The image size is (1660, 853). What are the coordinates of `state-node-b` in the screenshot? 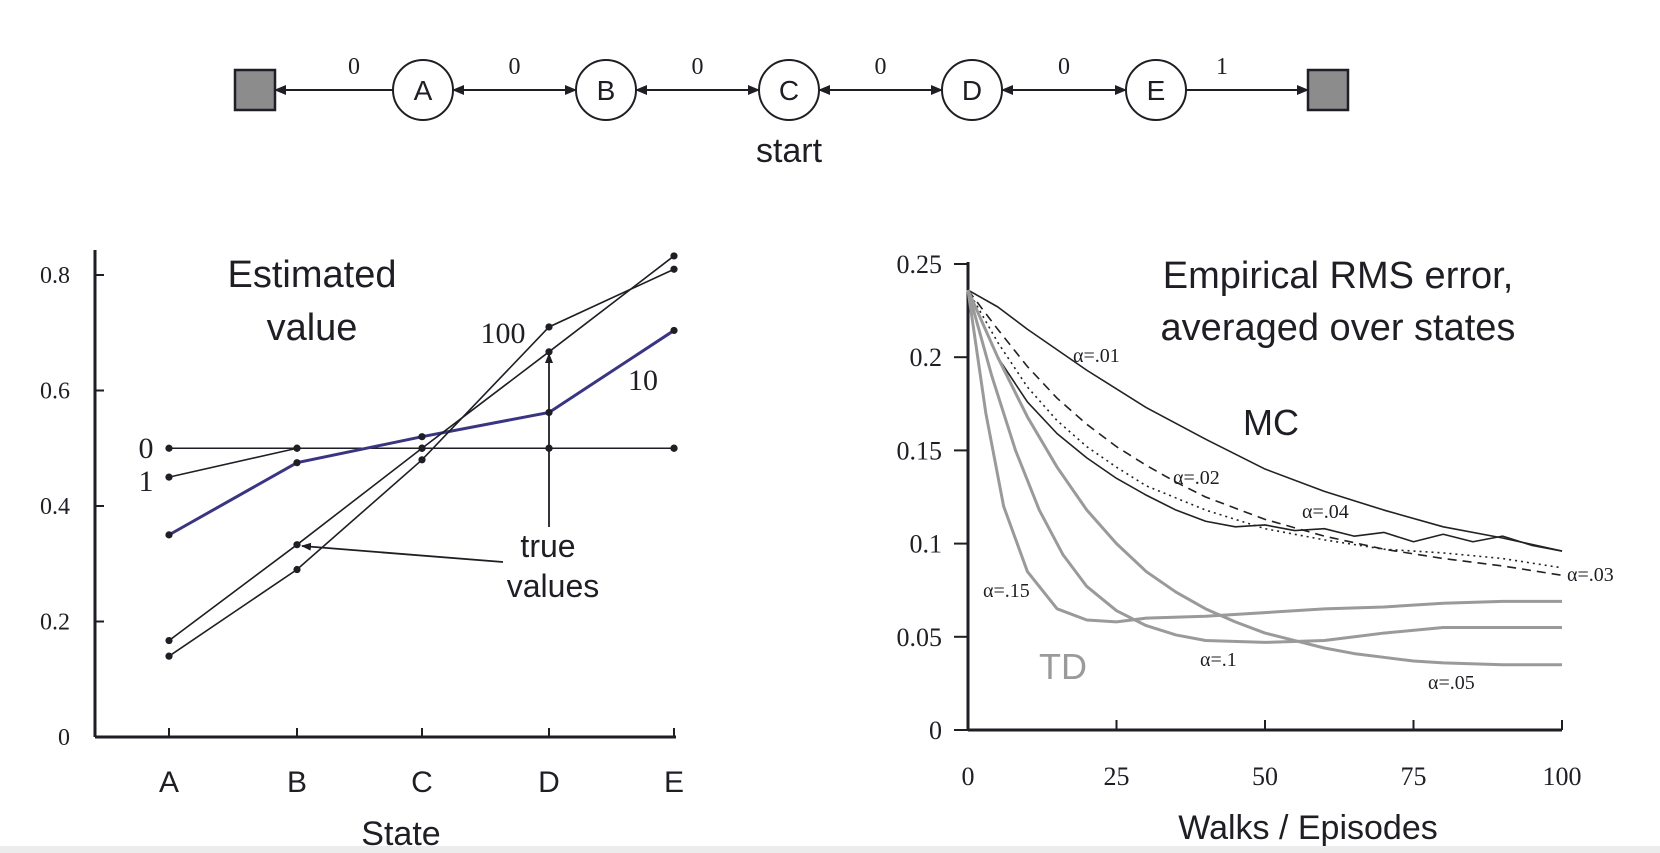 It's located at (606, 90).